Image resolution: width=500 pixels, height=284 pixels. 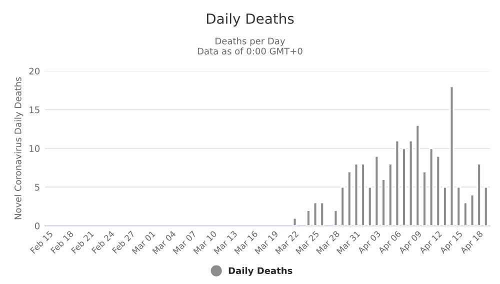 I want to click on legend-label: Daily Deaths, so click(x=260, y=271).